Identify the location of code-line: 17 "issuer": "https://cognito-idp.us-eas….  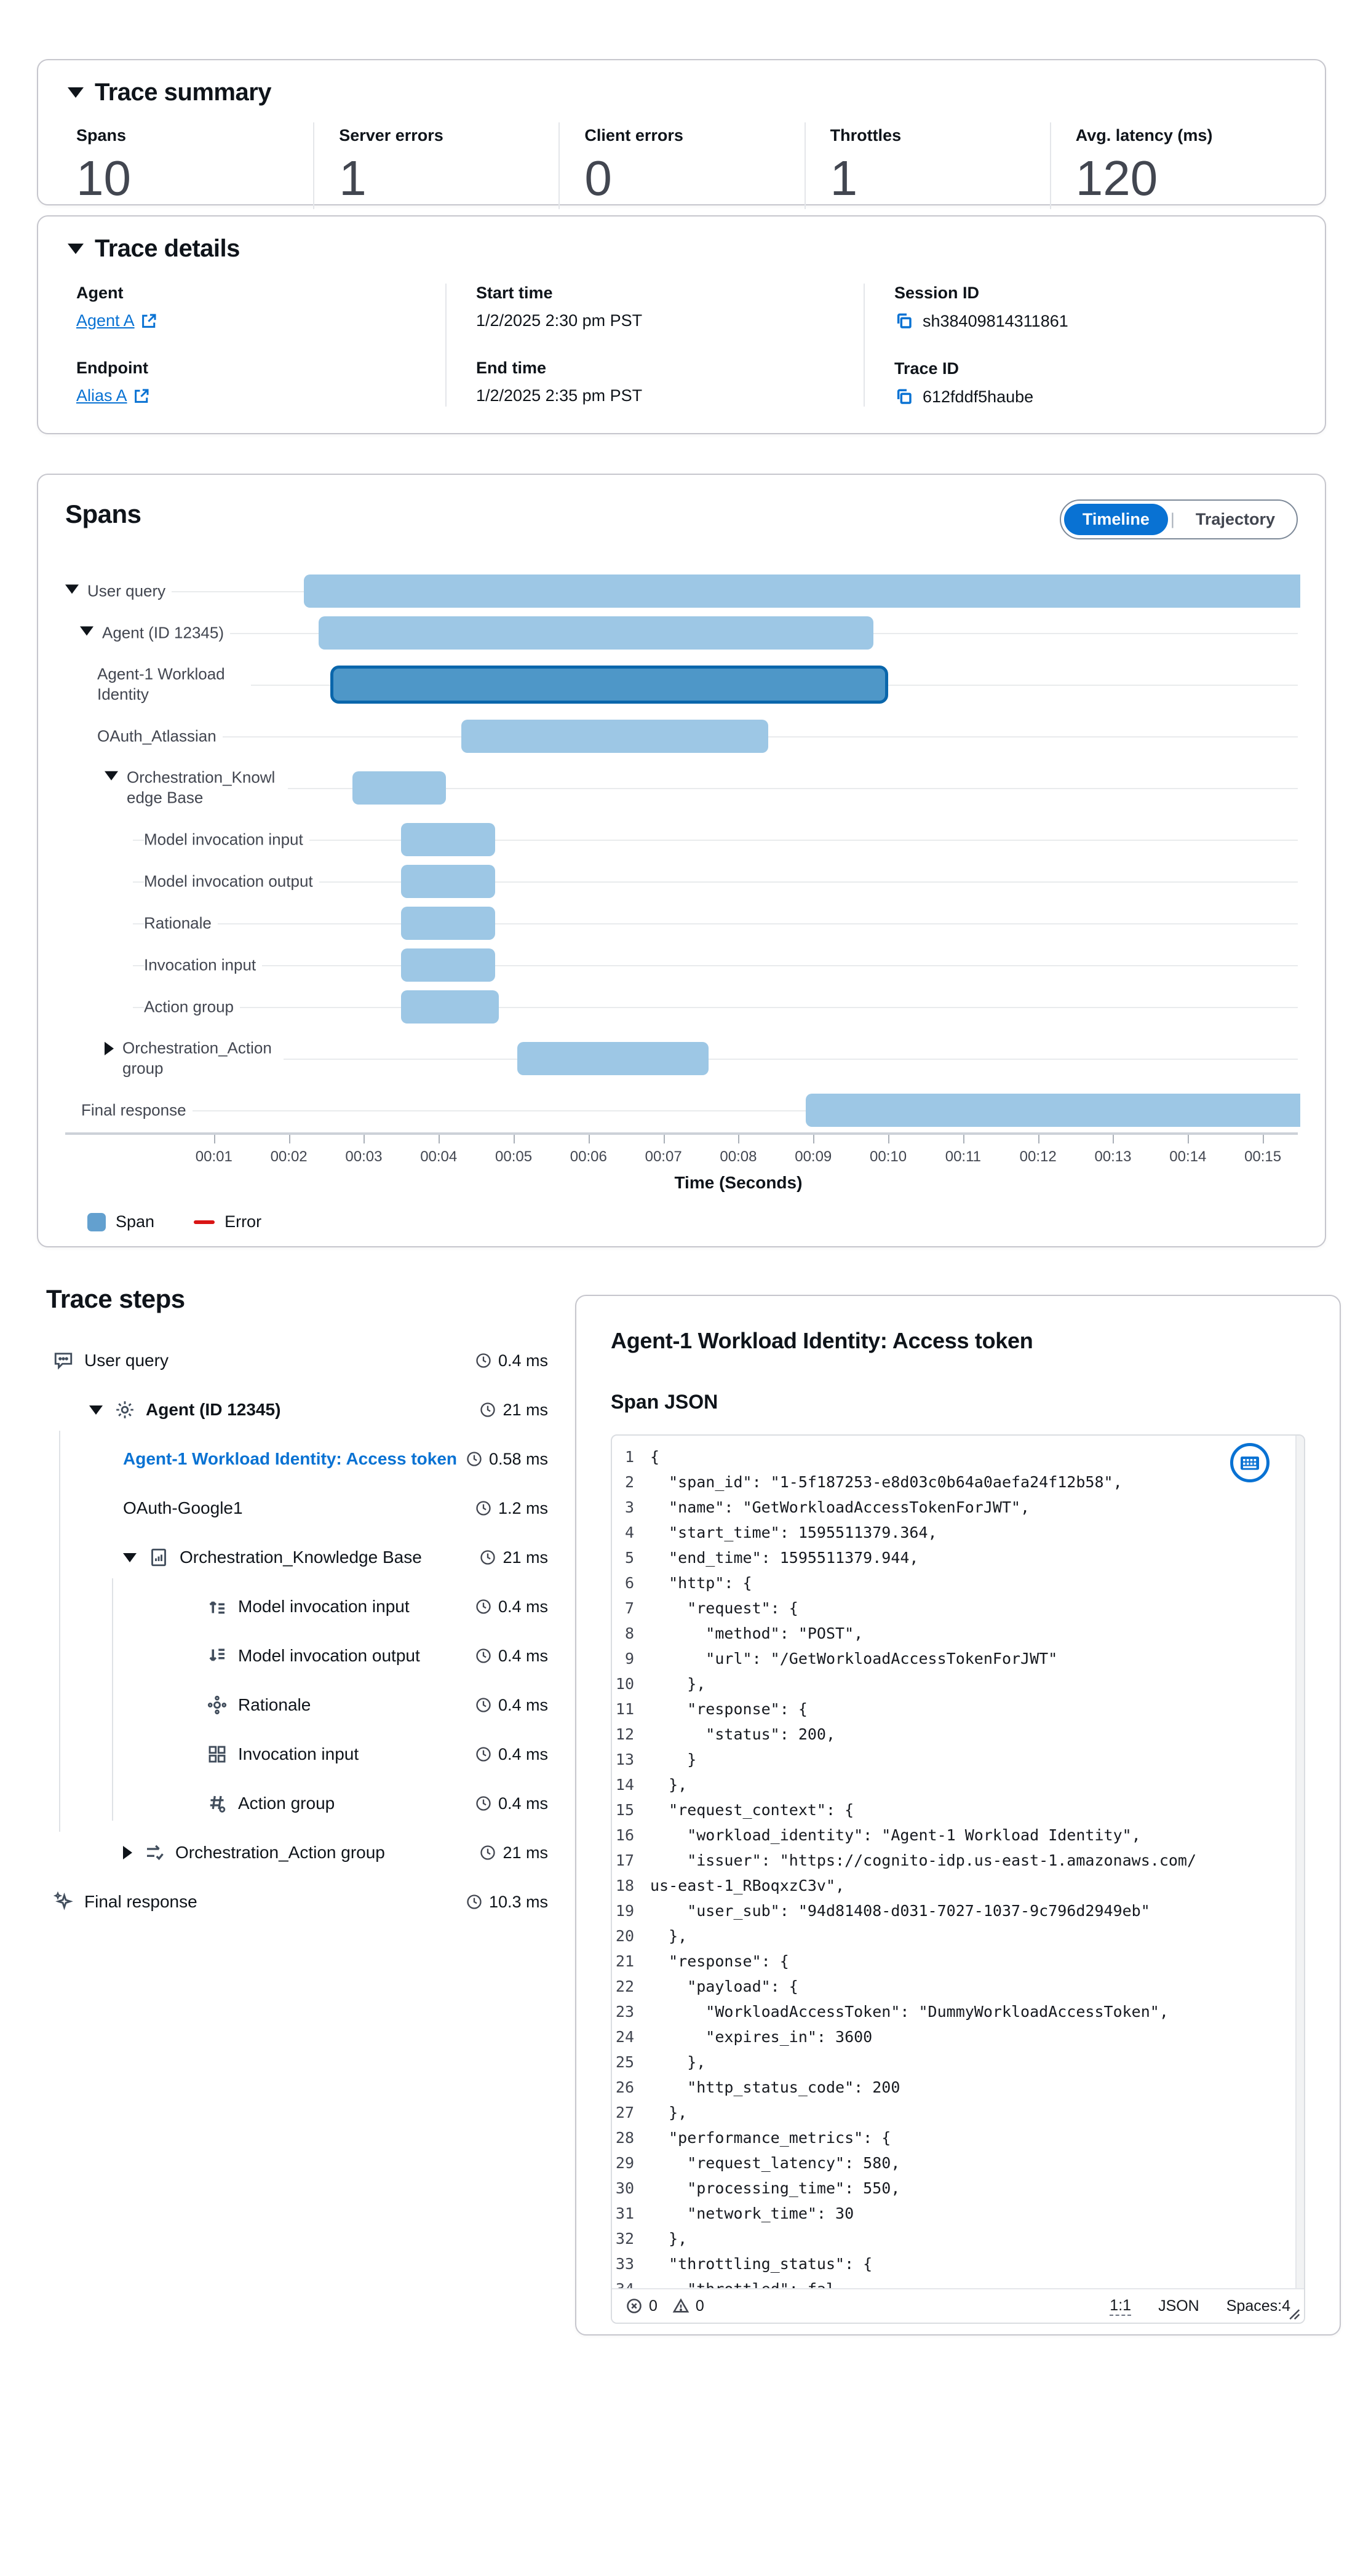
(958, 1860).